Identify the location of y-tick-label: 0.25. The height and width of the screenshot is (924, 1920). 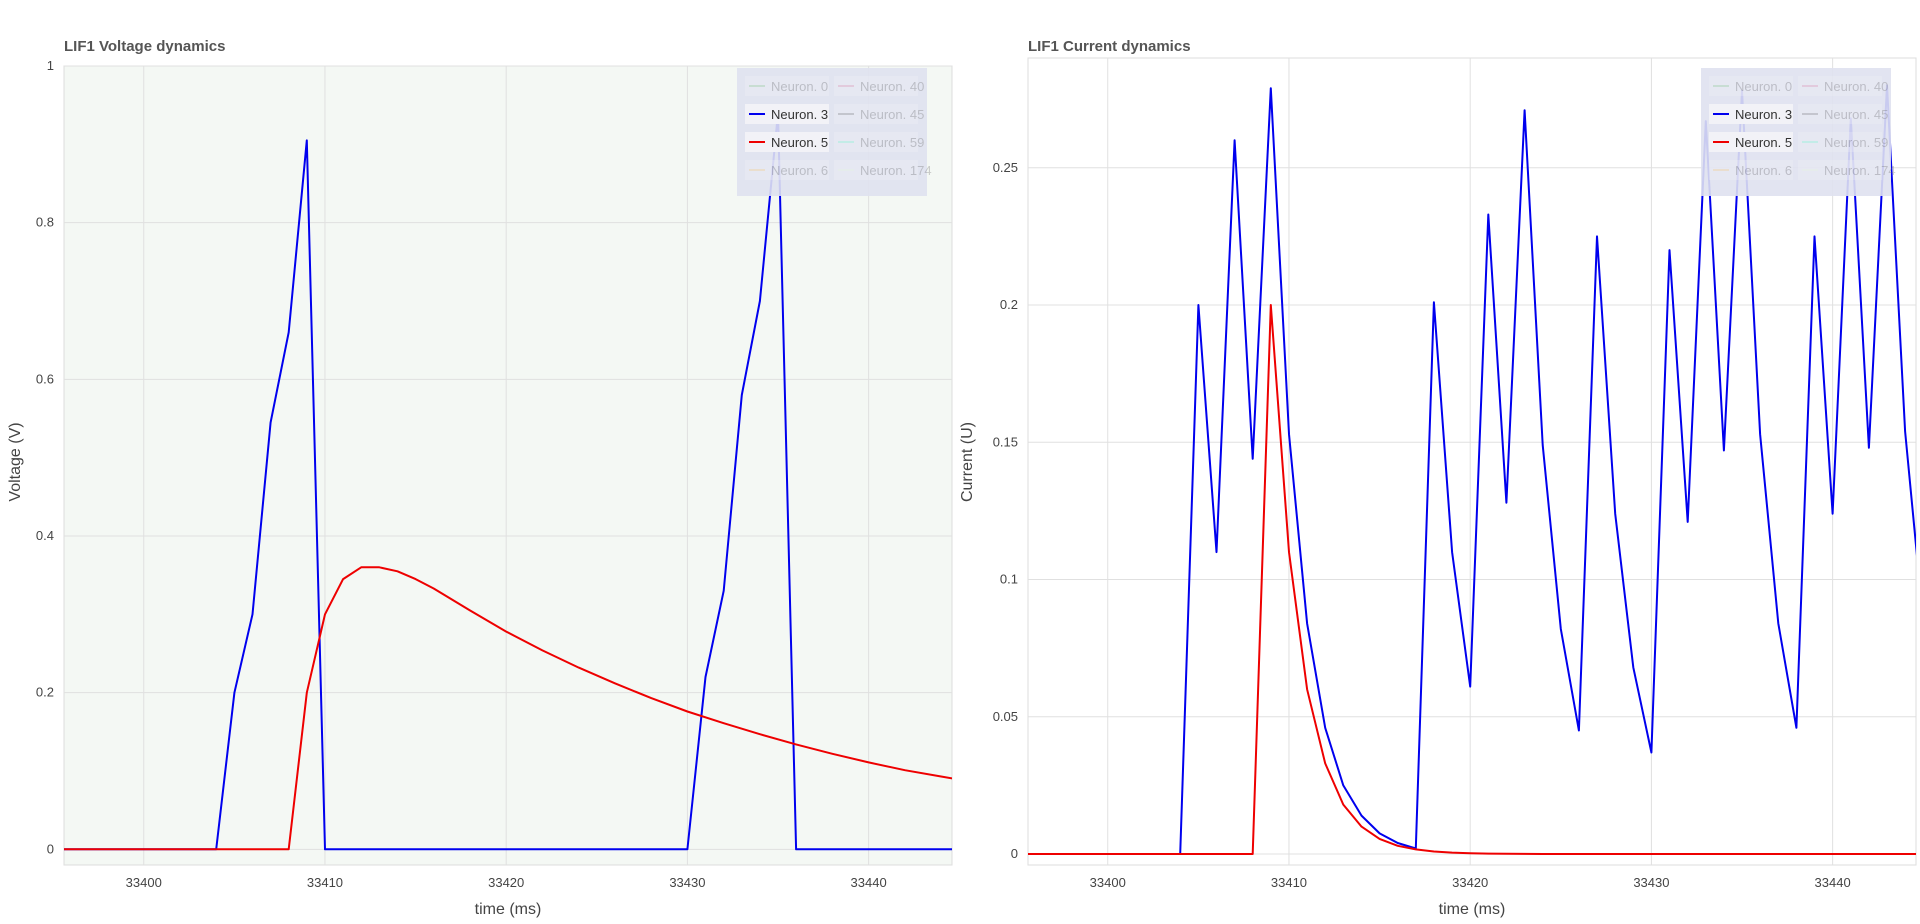
(1005, 167).